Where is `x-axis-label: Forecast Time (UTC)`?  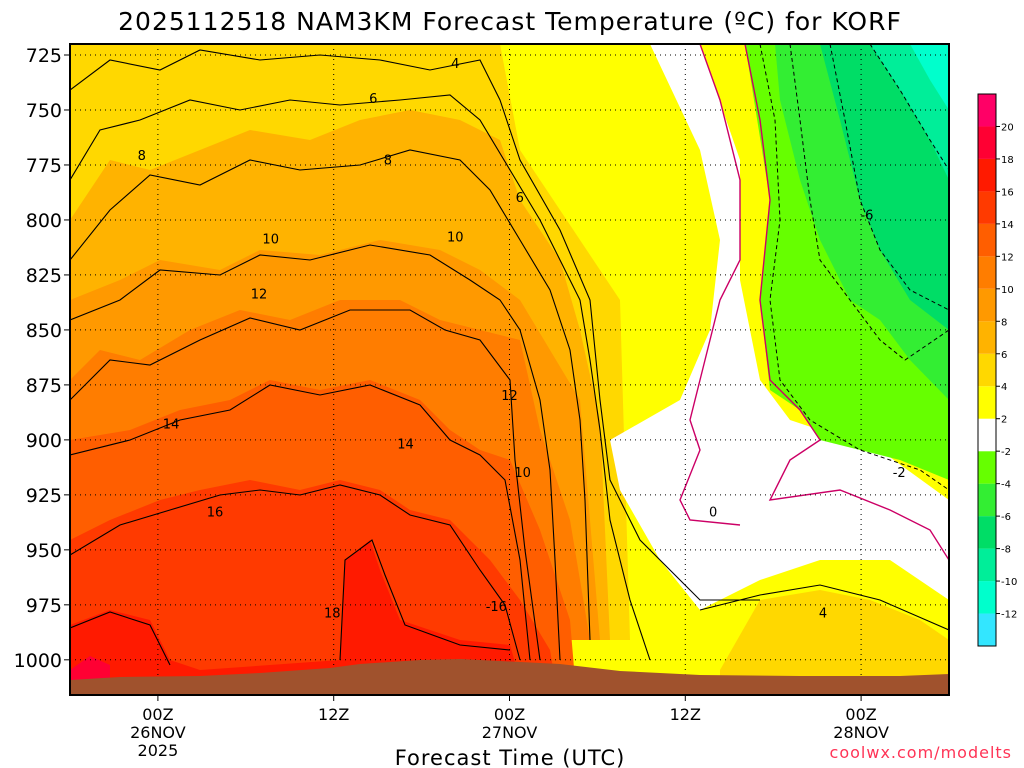 x-axis-label: Forecast Time (UTC) is located at coordinates (510, 757).